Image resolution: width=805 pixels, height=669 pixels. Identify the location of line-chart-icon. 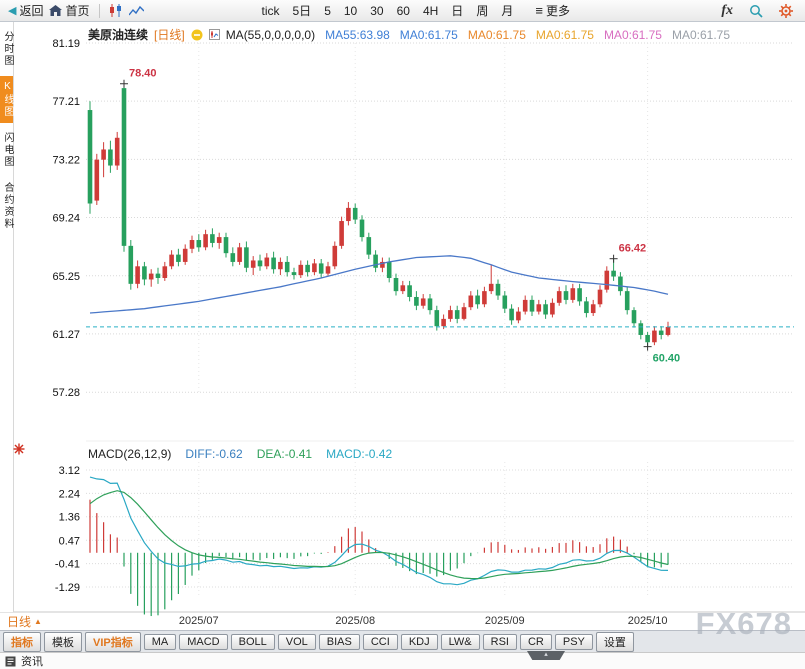
(136, 10).